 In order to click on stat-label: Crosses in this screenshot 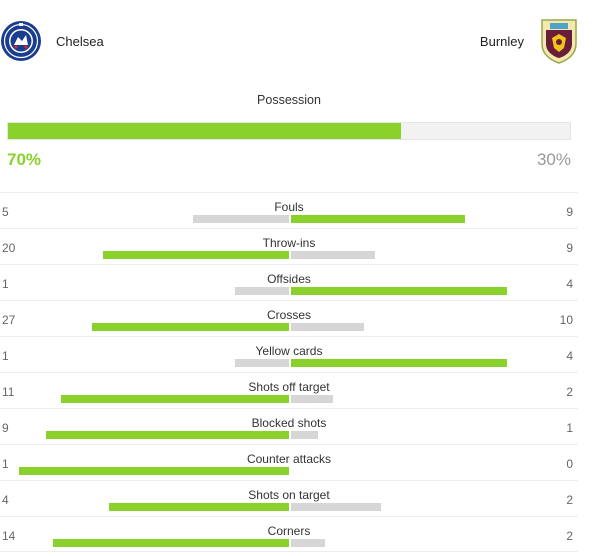, I will do `click(288, 315)`.